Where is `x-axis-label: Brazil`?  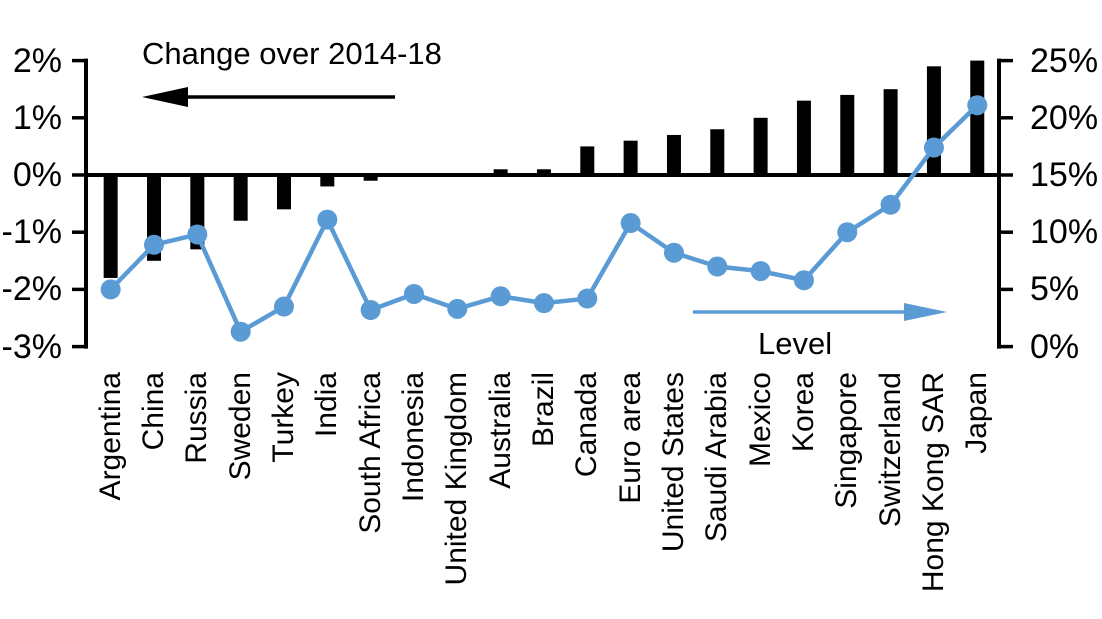 x-axis-label: Brazil is located at coordinates (543, 410).